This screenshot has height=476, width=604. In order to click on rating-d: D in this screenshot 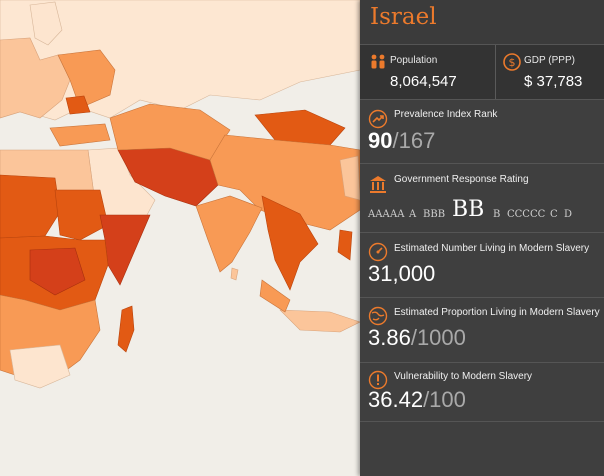, I will do `click(568, 214)`.